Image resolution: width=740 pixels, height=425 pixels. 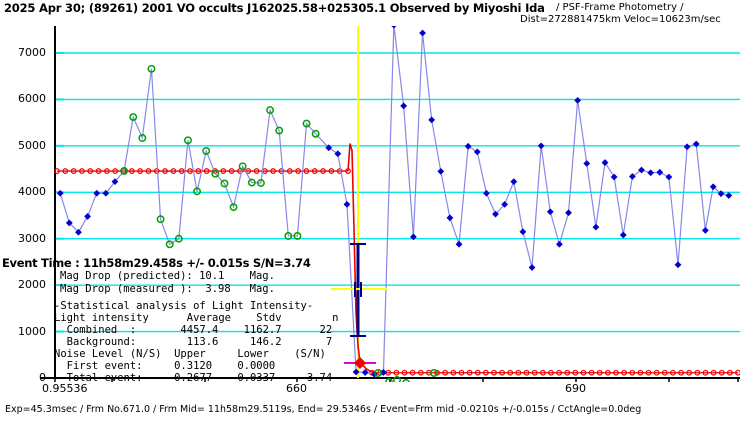 I want to click on noise-level-header: Noise Level (N/S) Upper Lower (S/N), so click(x=190, y=354).